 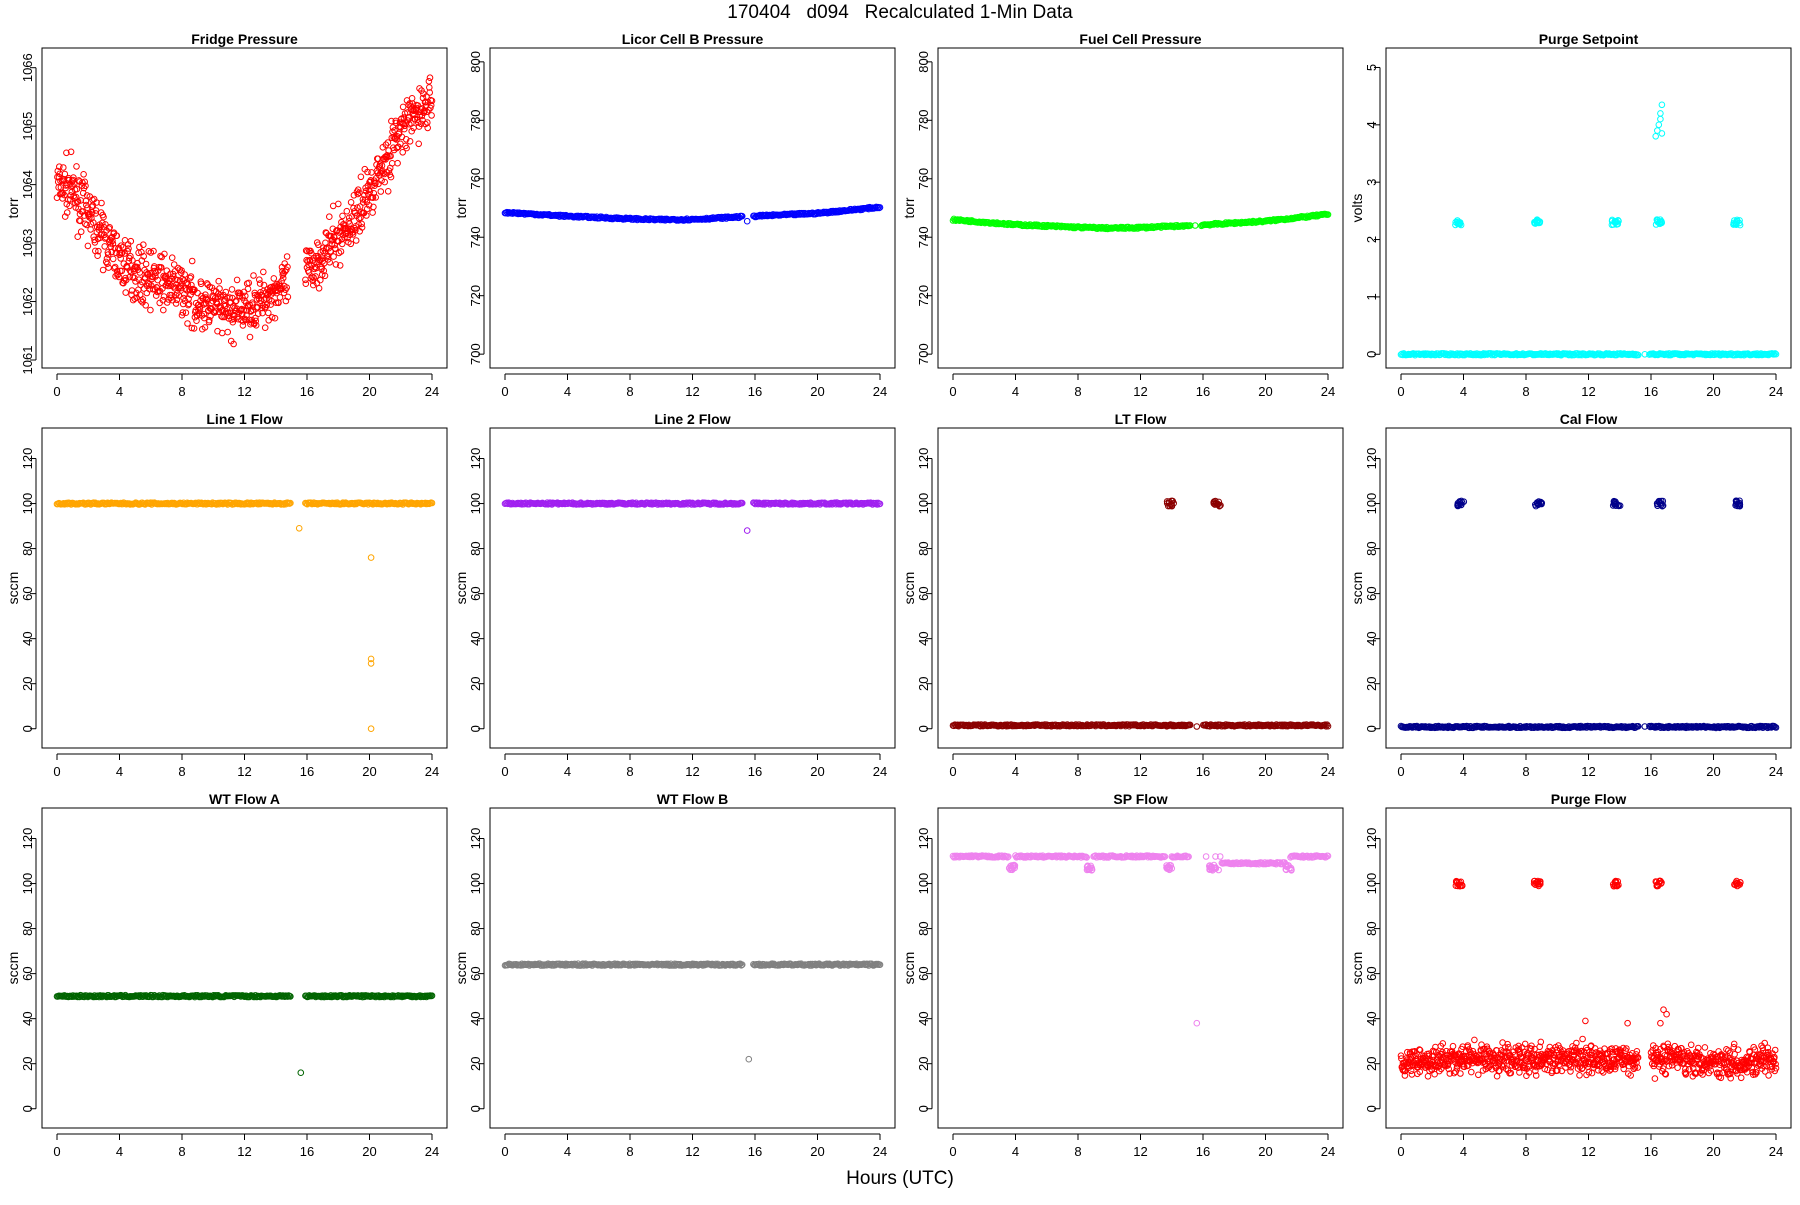 I want to click on y-tick-label: 2, so click(x=1371, y=239).